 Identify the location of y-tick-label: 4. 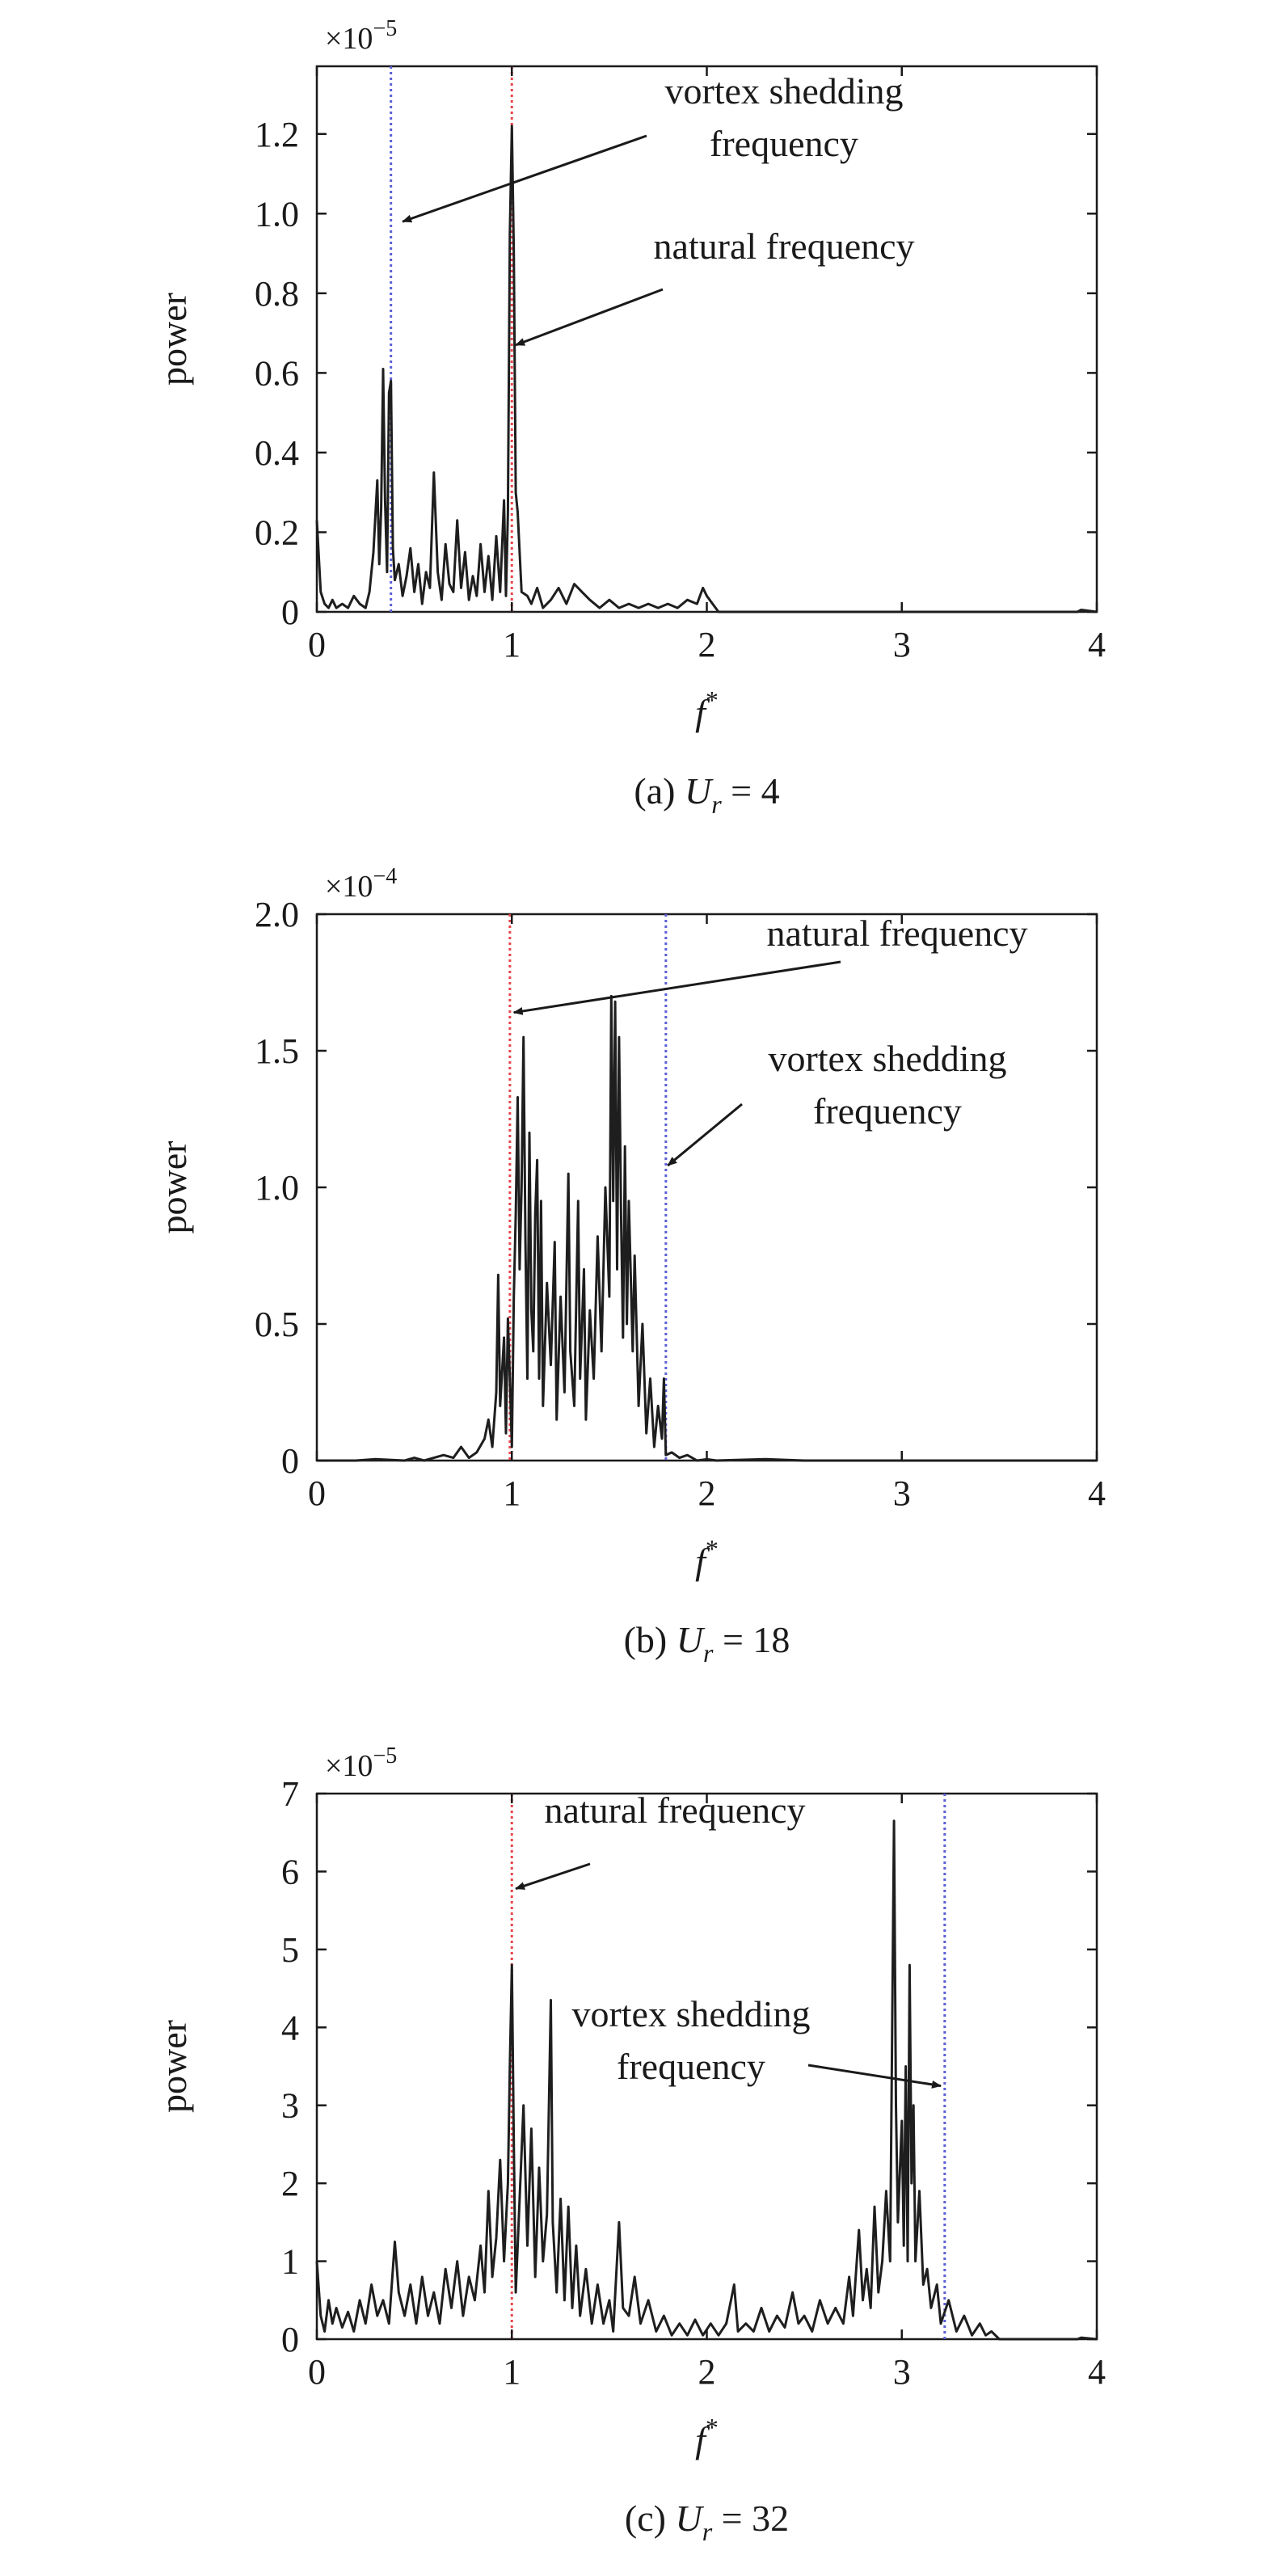
(290, 2027).